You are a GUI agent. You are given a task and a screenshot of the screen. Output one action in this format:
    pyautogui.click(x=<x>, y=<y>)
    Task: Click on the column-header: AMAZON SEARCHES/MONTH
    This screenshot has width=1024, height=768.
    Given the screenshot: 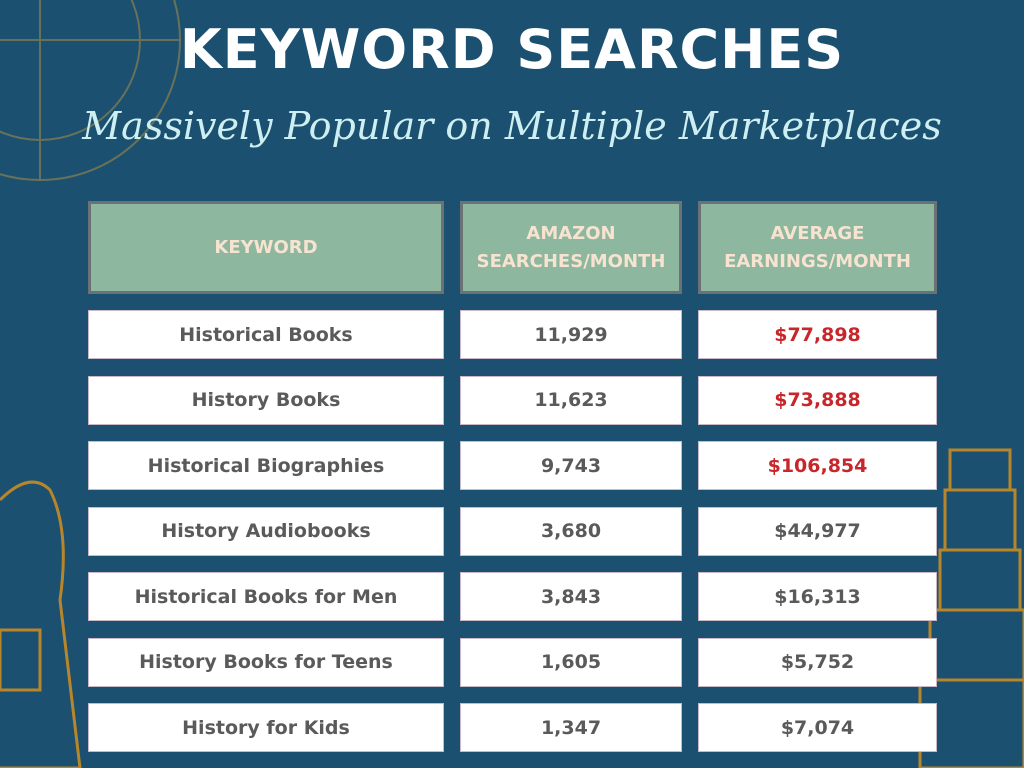 What is the action you would take?
    pyautogui.click(x=571, y=247)
    